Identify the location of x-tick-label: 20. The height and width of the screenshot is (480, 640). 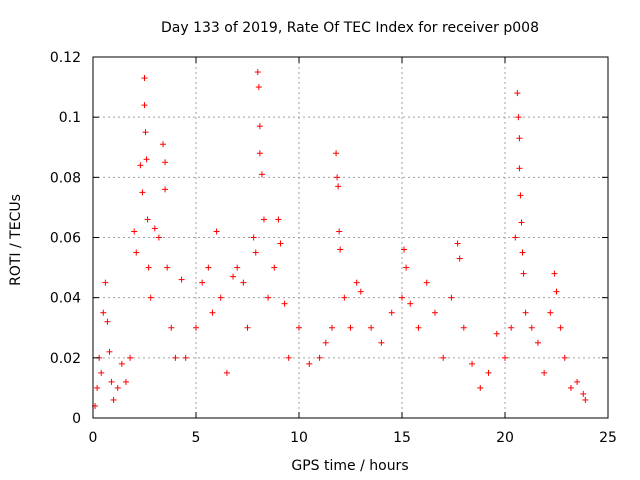
(505, 438).